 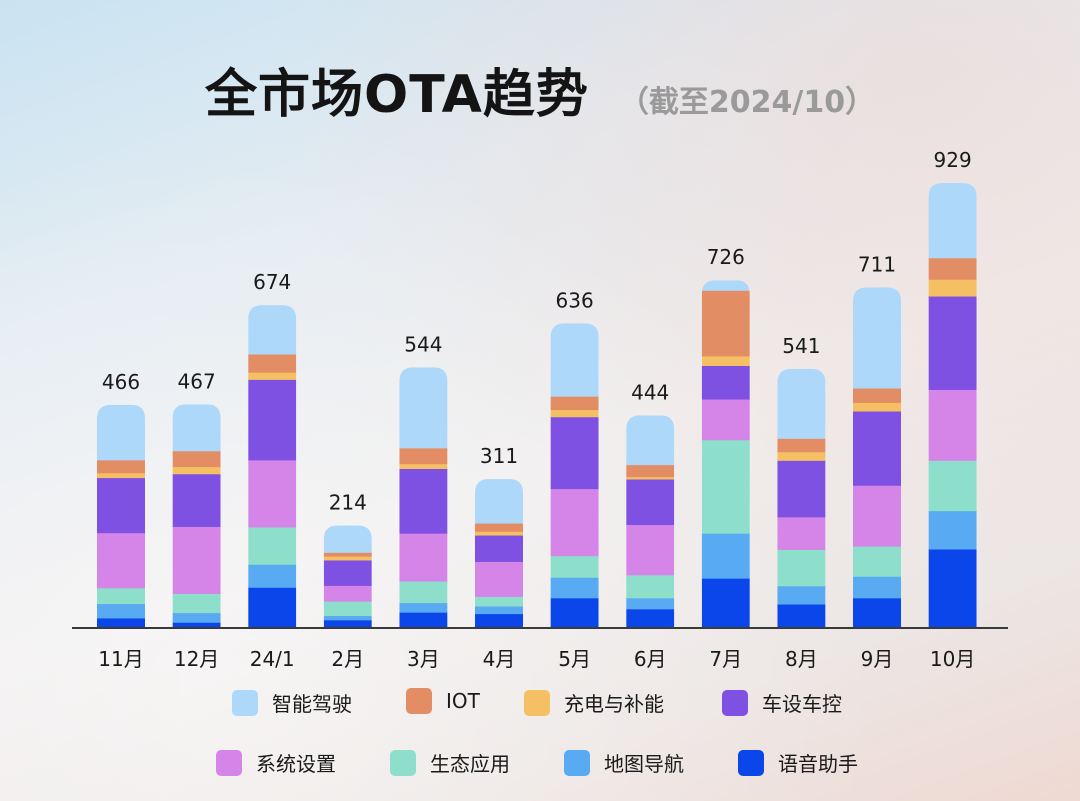 I want to click on legend-label: 生态应用, so click(x=470, y=764).